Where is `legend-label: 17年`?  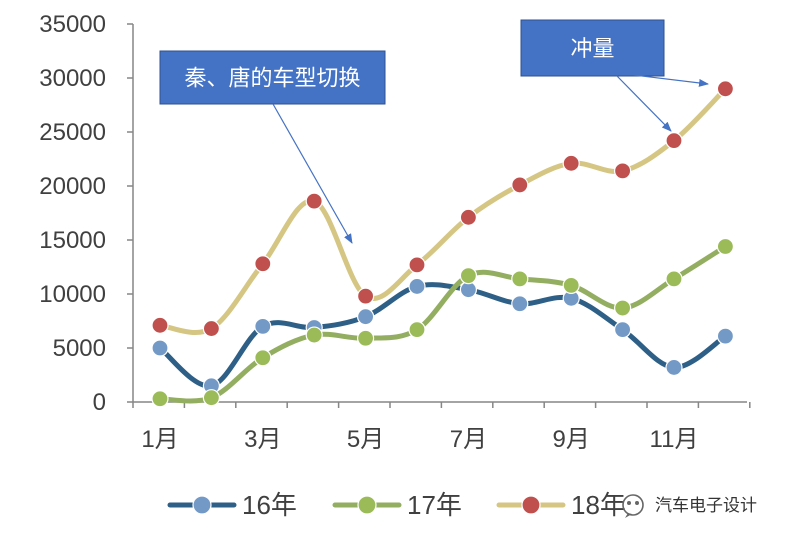
legend-label: 17年 is located at coordinates (434, 505).